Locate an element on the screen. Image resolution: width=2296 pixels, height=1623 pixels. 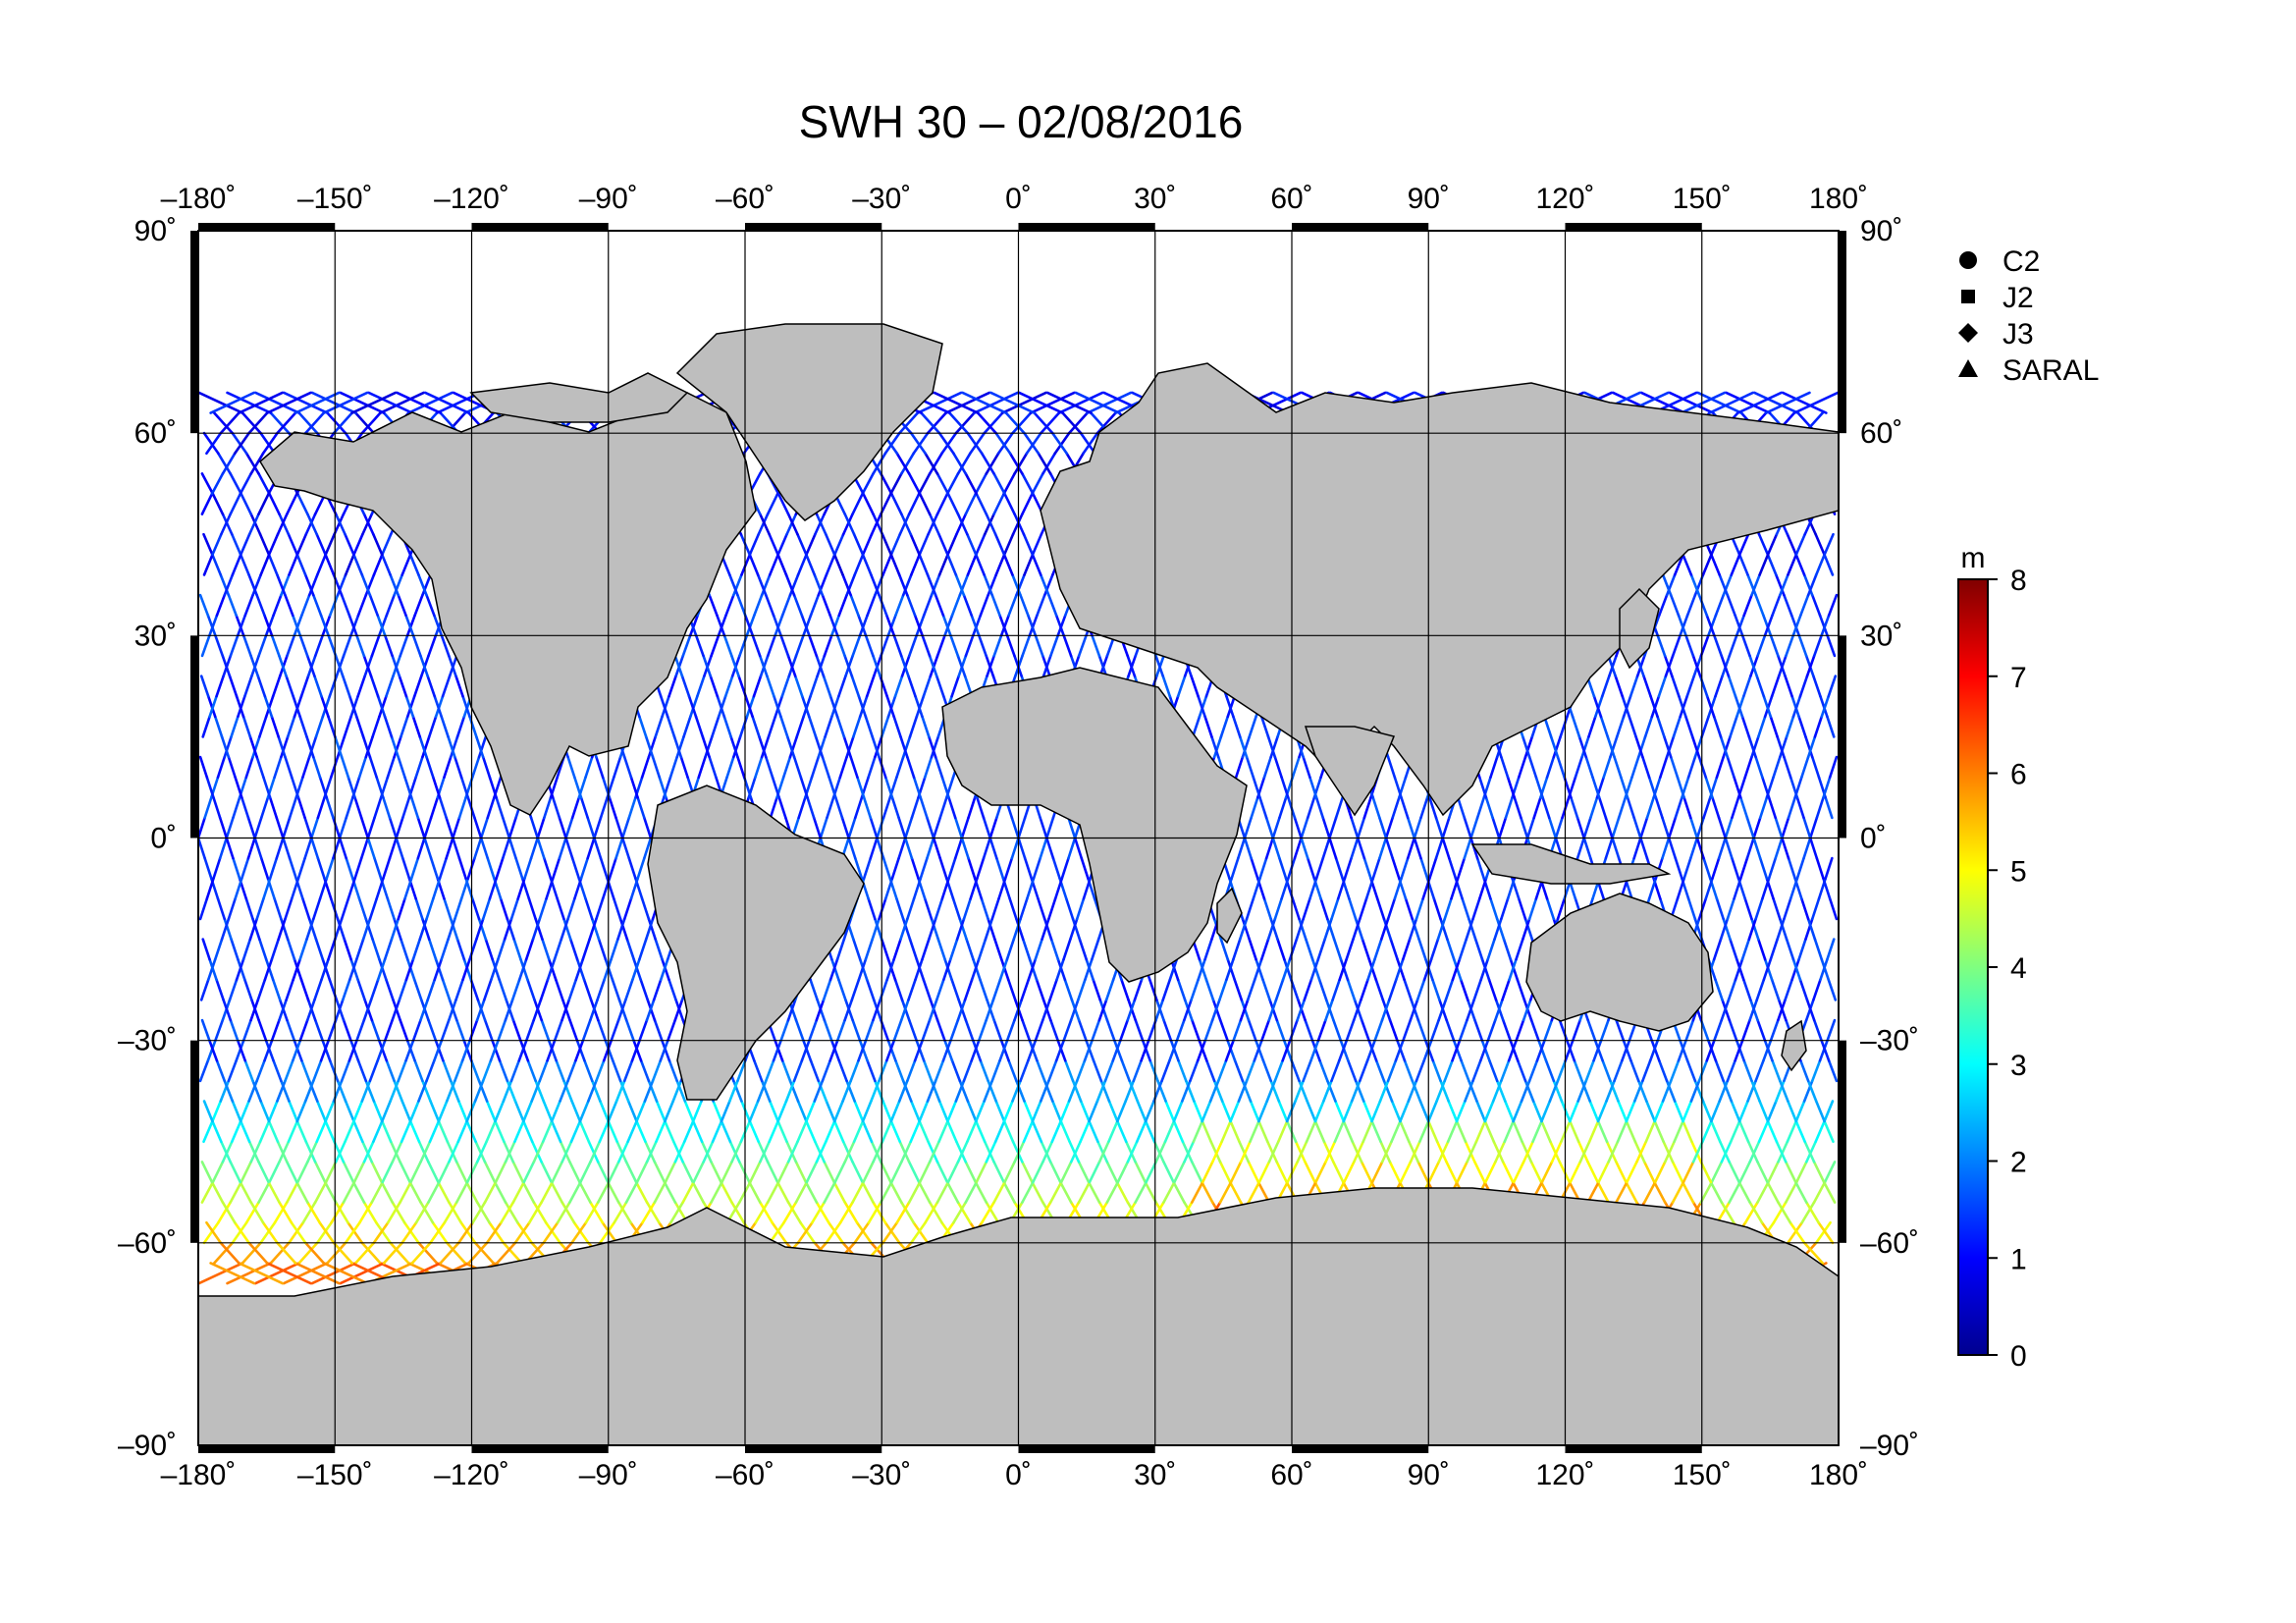
lat-tick-left: –60˚ is located at coordinates (148, 1243).